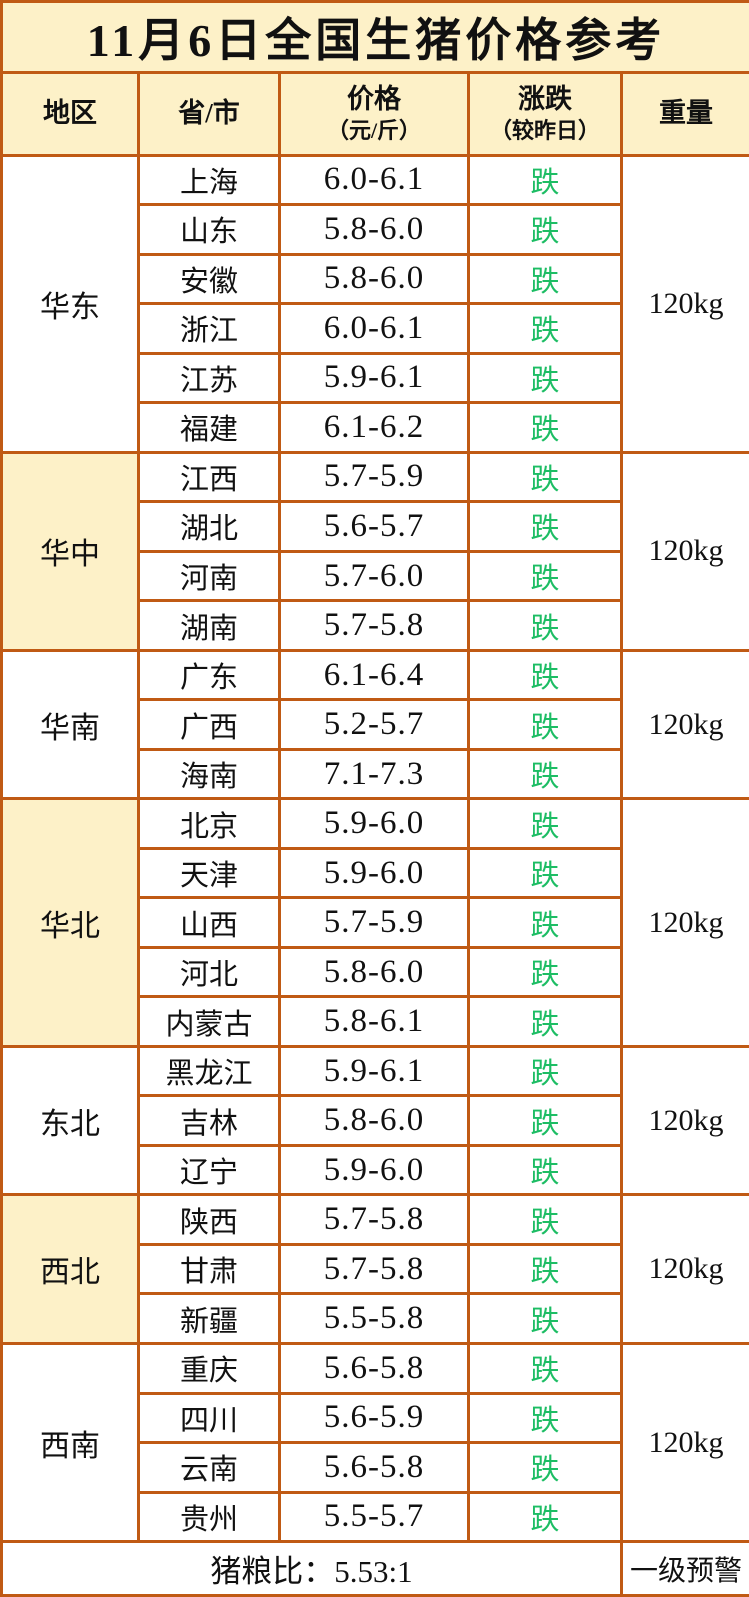 Image resolution: width=749 pixels, height=1597 pixels. Describe the element at coordinates (70, 724) in the screenshot. I see `region-cell: 华南` at that location.